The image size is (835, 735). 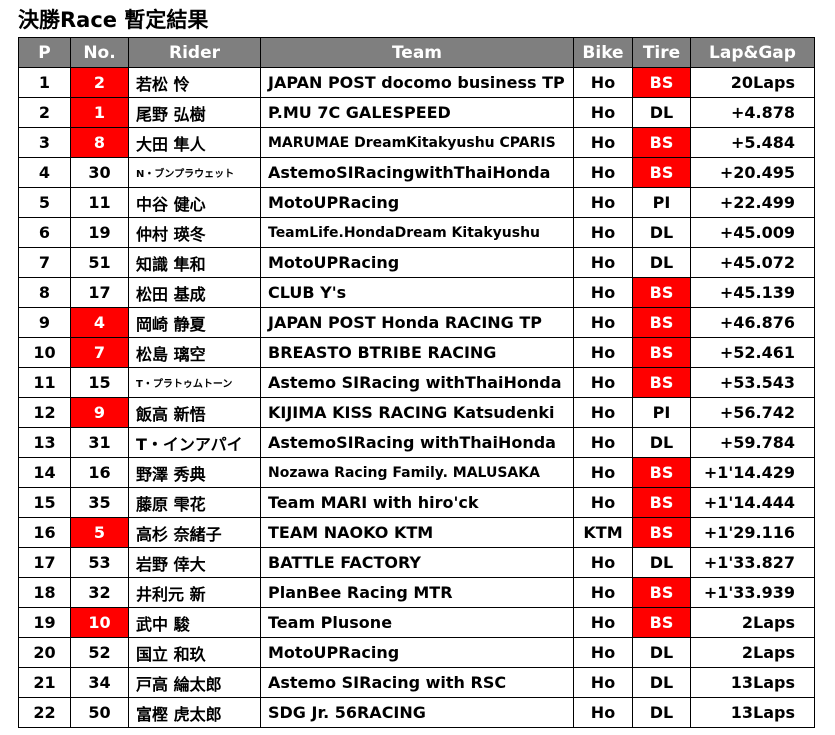 I want to click on team-cell: SDG Jr. 56RACING, so click(x=417, y=712).